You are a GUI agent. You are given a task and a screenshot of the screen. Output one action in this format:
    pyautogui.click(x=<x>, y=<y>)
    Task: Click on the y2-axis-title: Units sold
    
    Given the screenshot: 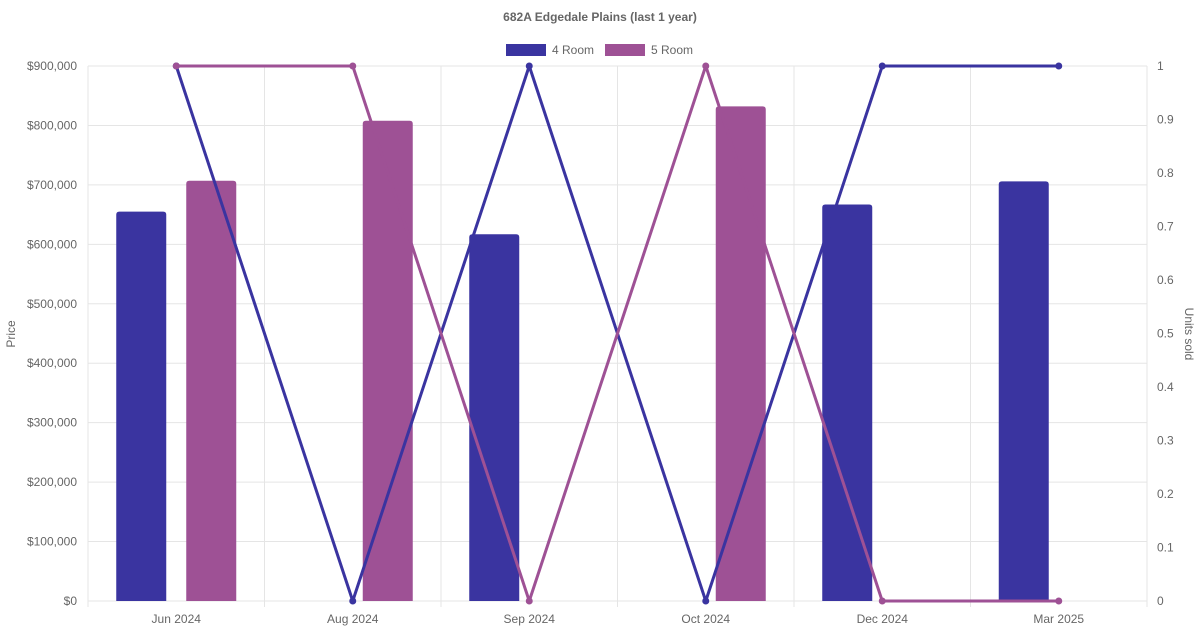 What is the action you would take?
    pyautogui.click(x=1189, y=334)
    